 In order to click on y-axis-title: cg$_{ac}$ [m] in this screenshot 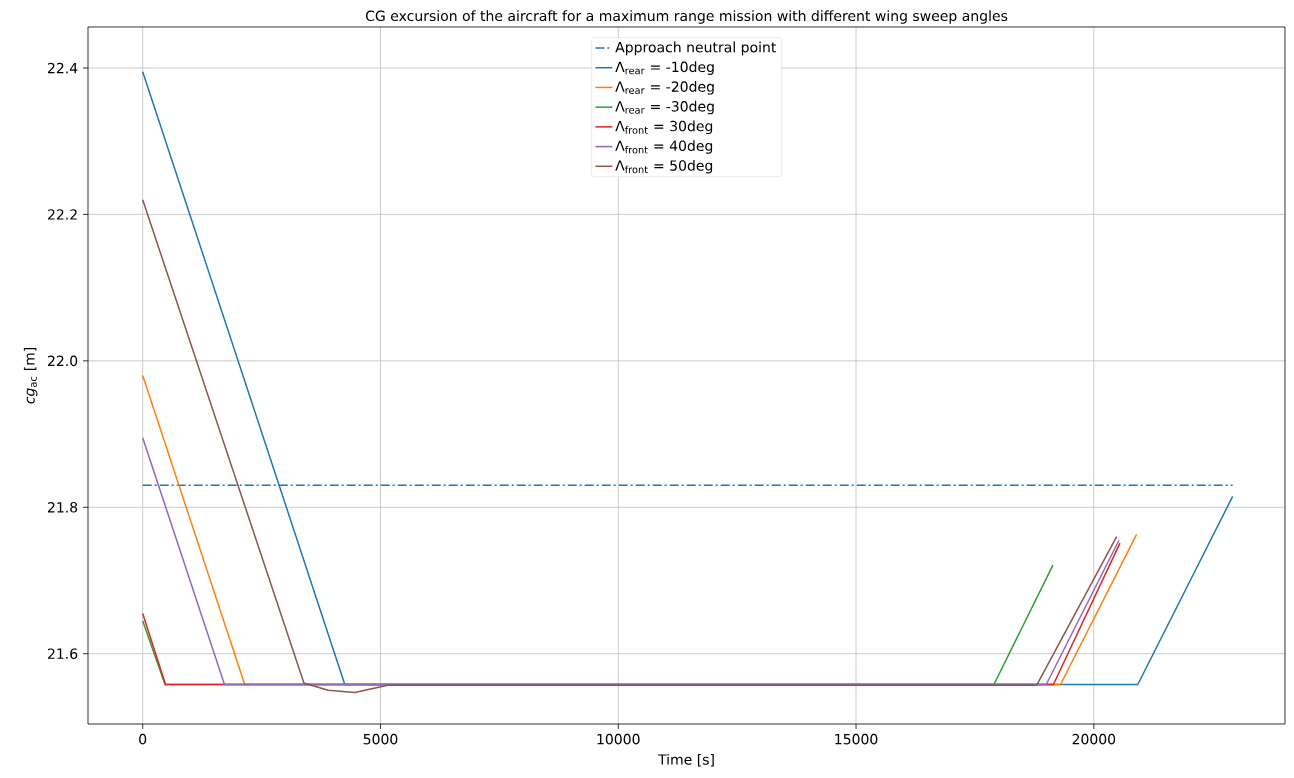, I will do `click(30, 375)`.